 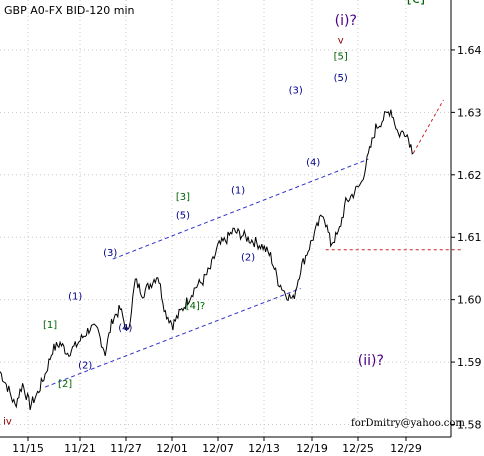 What do you see at coordinates (312, 448) in the screenshot?
I see `x-tick-label: 12/19` at bounding box center [312, 448].